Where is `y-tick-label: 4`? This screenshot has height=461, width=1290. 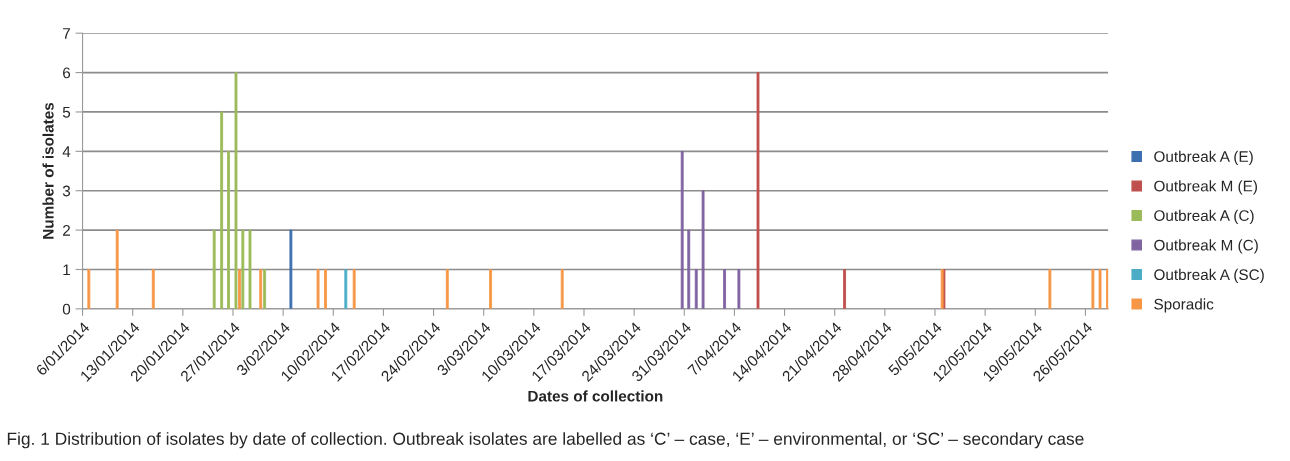
y-tick-label: 4 is located at coordinates (66, 151).